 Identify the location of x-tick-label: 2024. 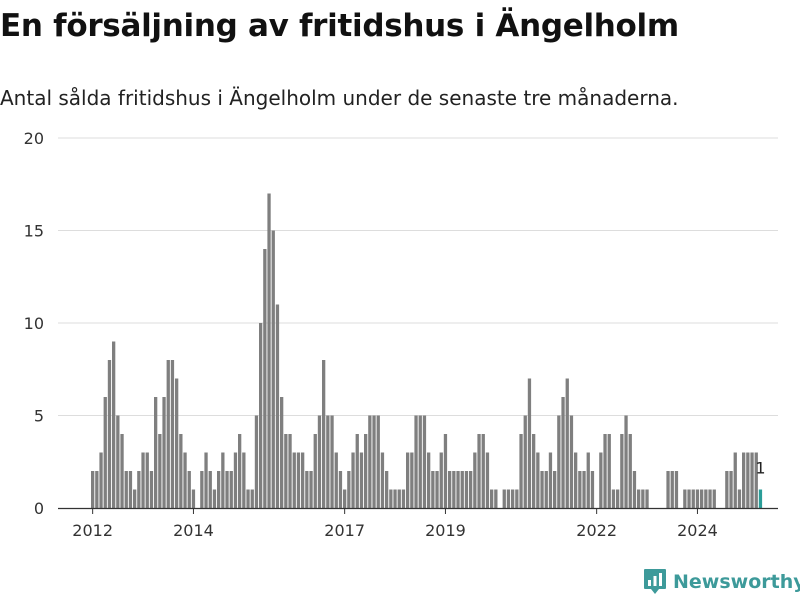
(697, 530).